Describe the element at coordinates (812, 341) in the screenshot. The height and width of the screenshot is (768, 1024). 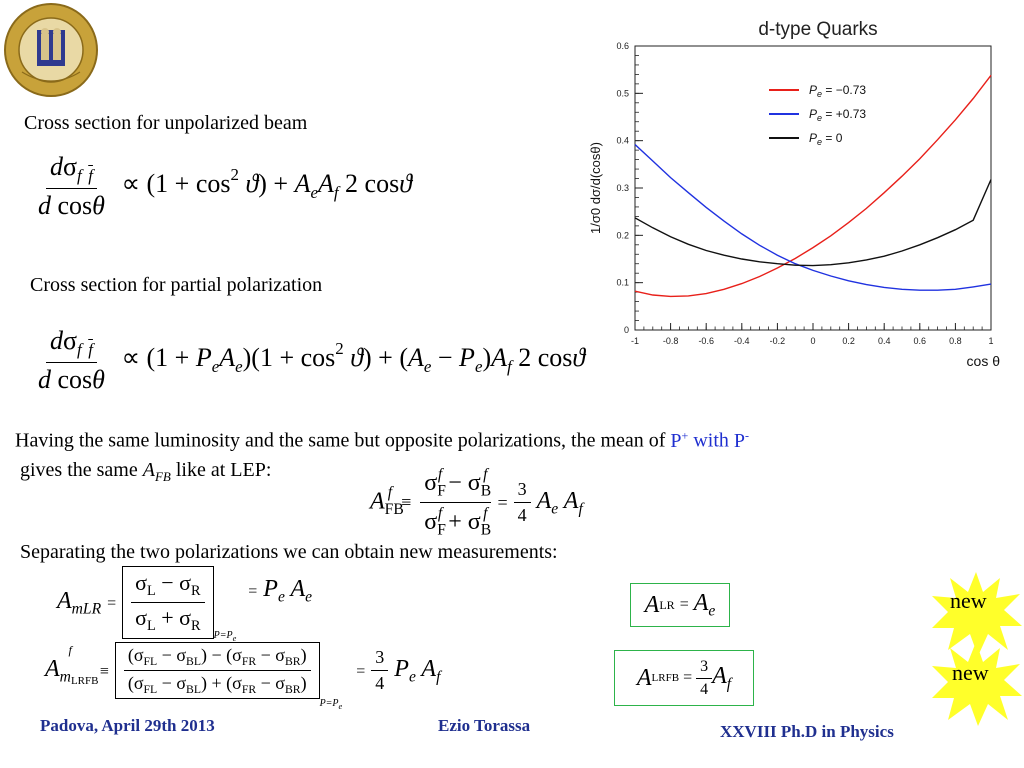
I see `x-tick-label: 0` at that location.